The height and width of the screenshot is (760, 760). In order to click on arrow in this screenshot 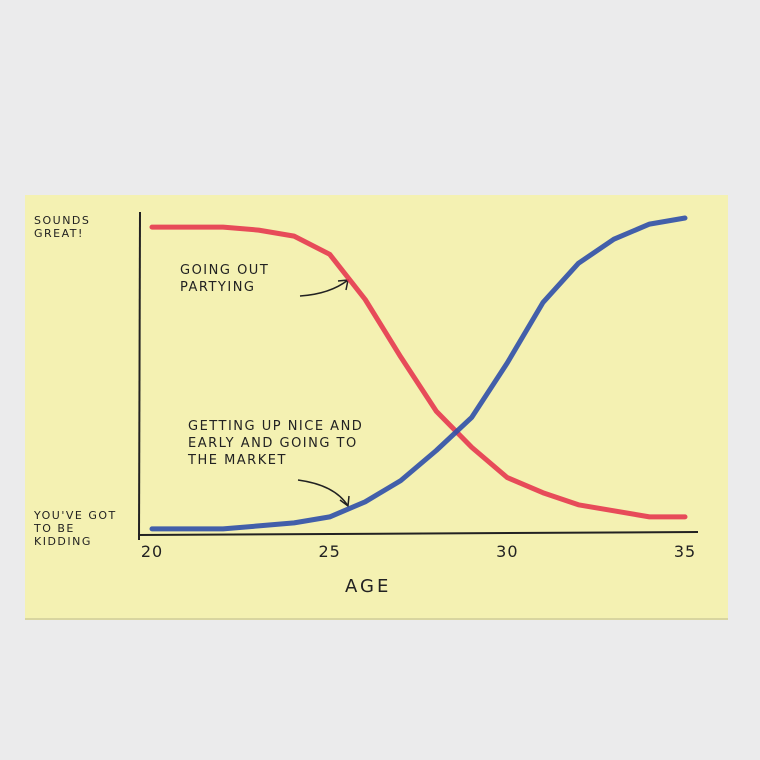, I will do `click(323, 493)`.